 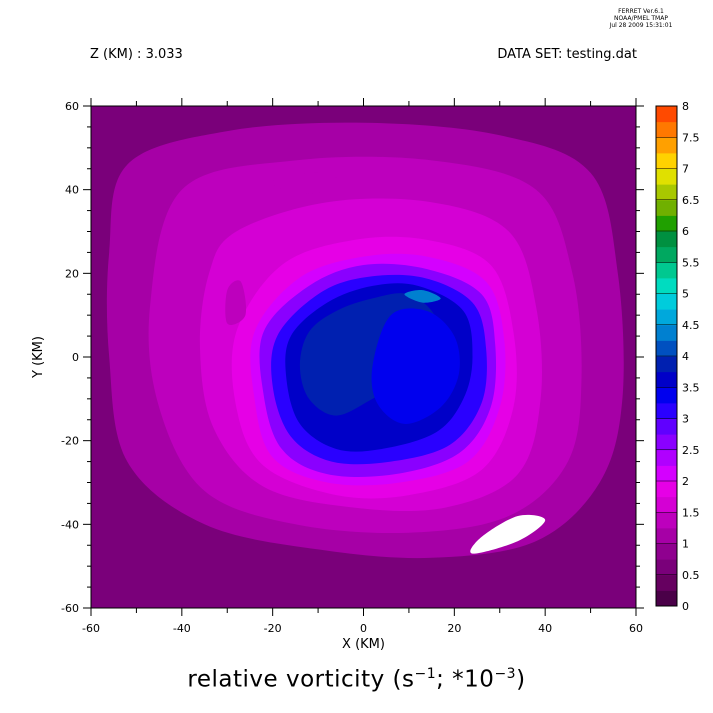 I want to click on y-axis-label: Y (KM), so click(x=38, y=357).